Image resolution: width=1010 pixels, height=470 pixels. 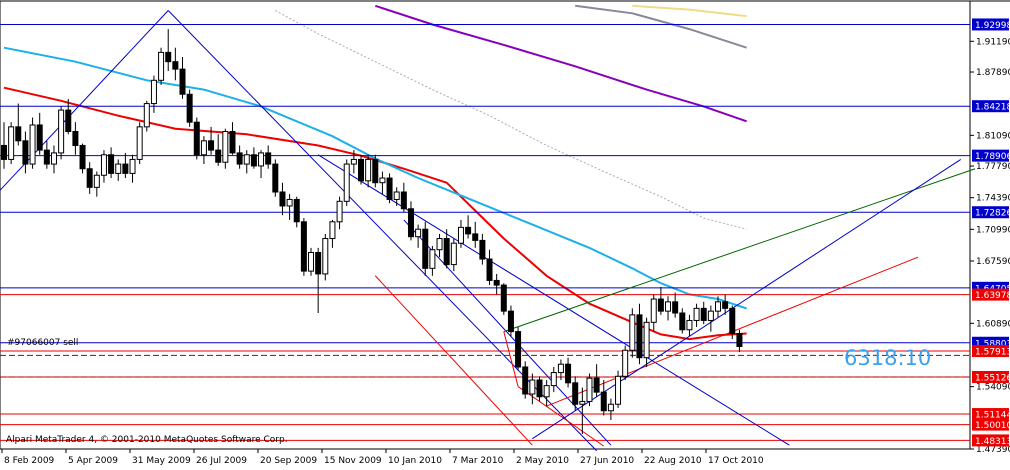 What do you see at coordinates (673, 461) in the screenshot?
I see `x-tick-label-10: 22 Aug 2010` at bounding box center [673, 461].